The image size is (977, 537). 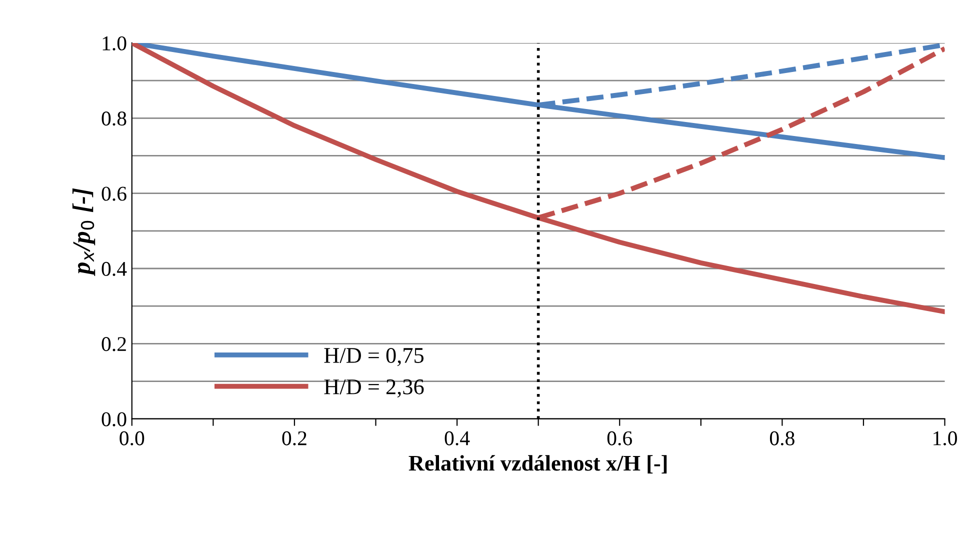 I want to click on y-tick-label: 0.2, so click(x=114, y=344).